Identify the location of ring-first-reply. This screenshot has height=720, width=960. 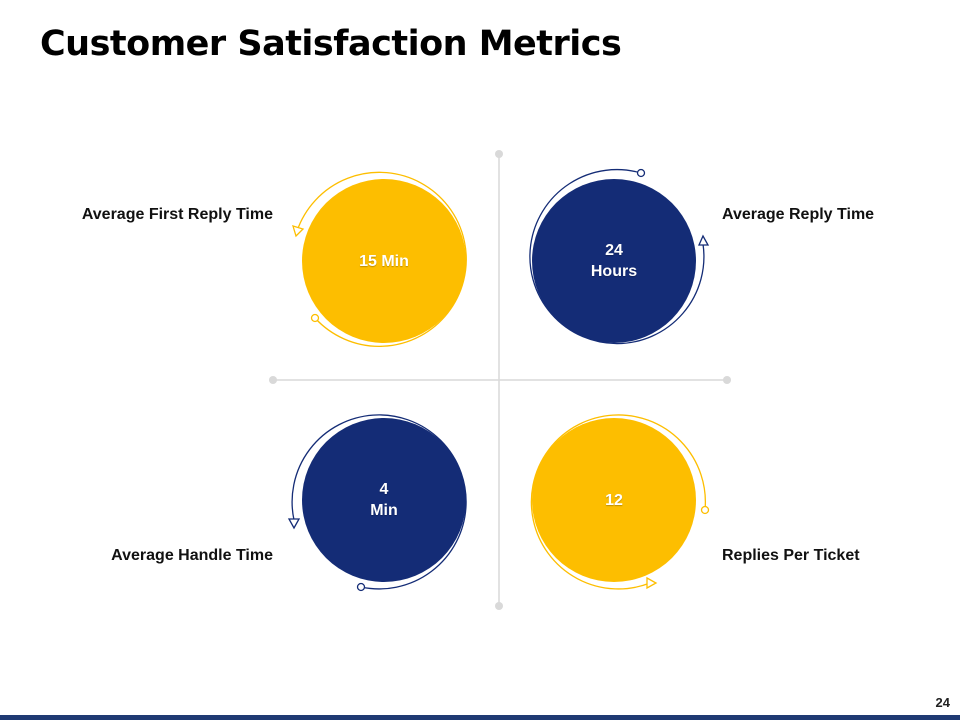
(379, 259).